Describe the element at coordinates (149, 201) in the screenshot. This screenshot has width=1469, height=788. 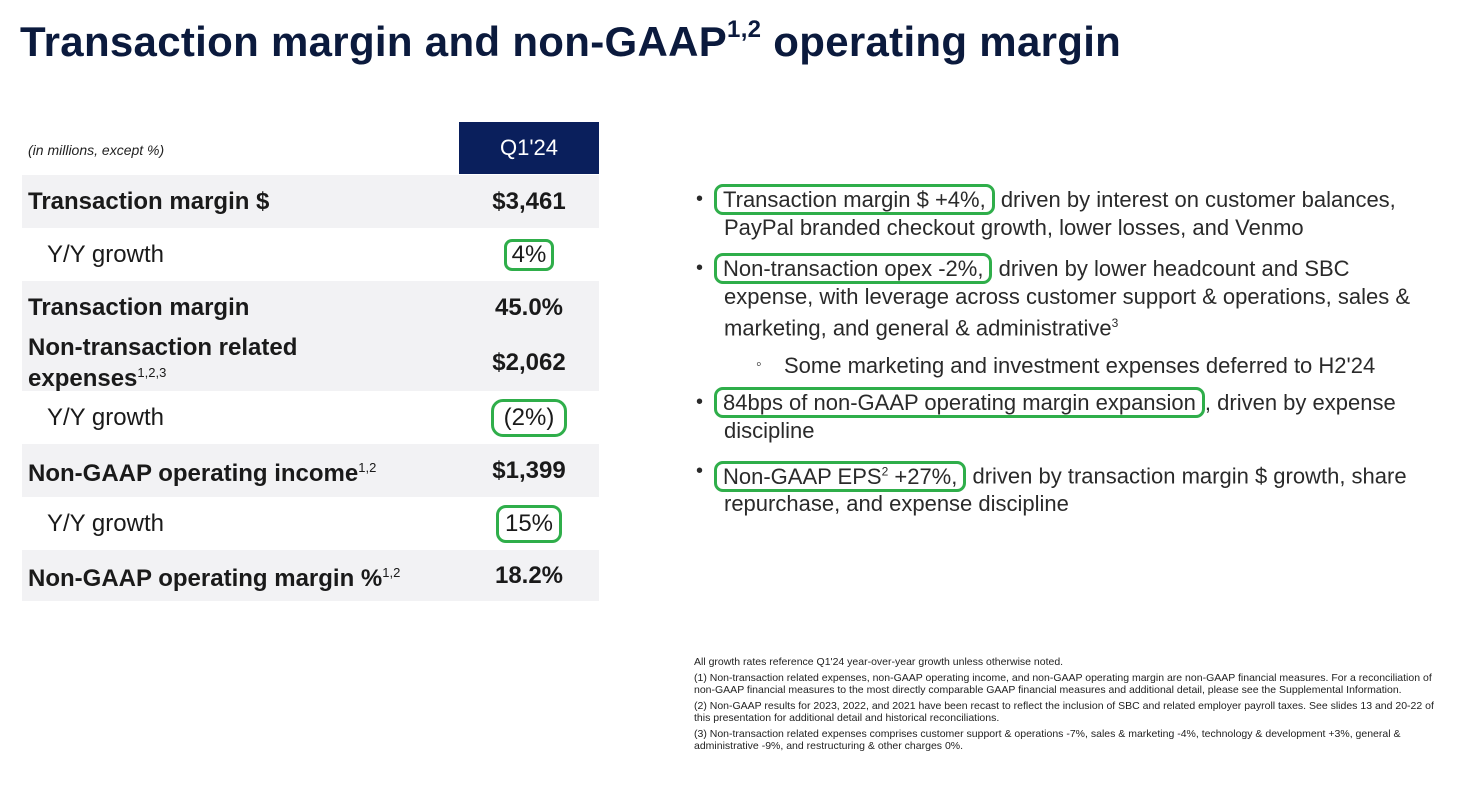
I see `row-label: Transaction margin $` at that location.